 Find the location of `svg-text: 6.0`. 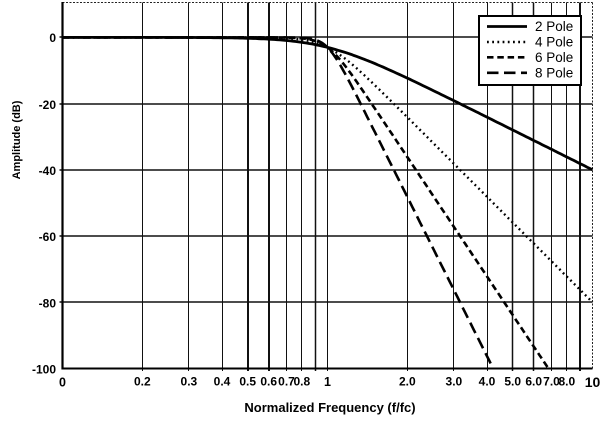

svg-text: 6.0 is located at coordinates (533, 382).